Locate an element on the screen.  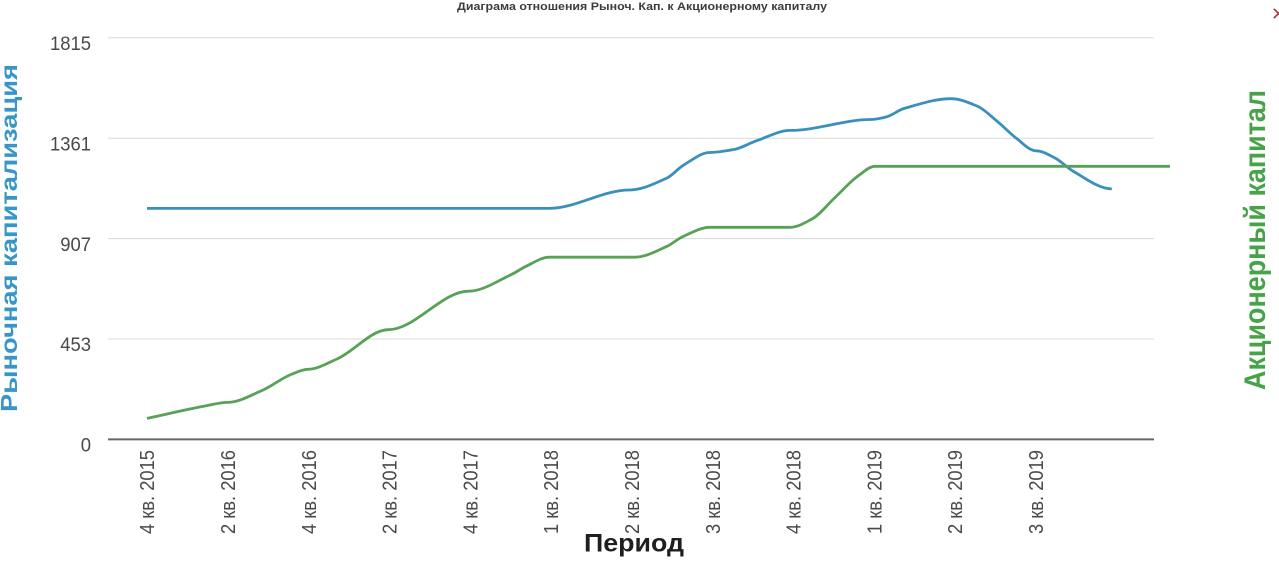
svg-text: 2 кв. 2016 is located at coordinates (229, 492).